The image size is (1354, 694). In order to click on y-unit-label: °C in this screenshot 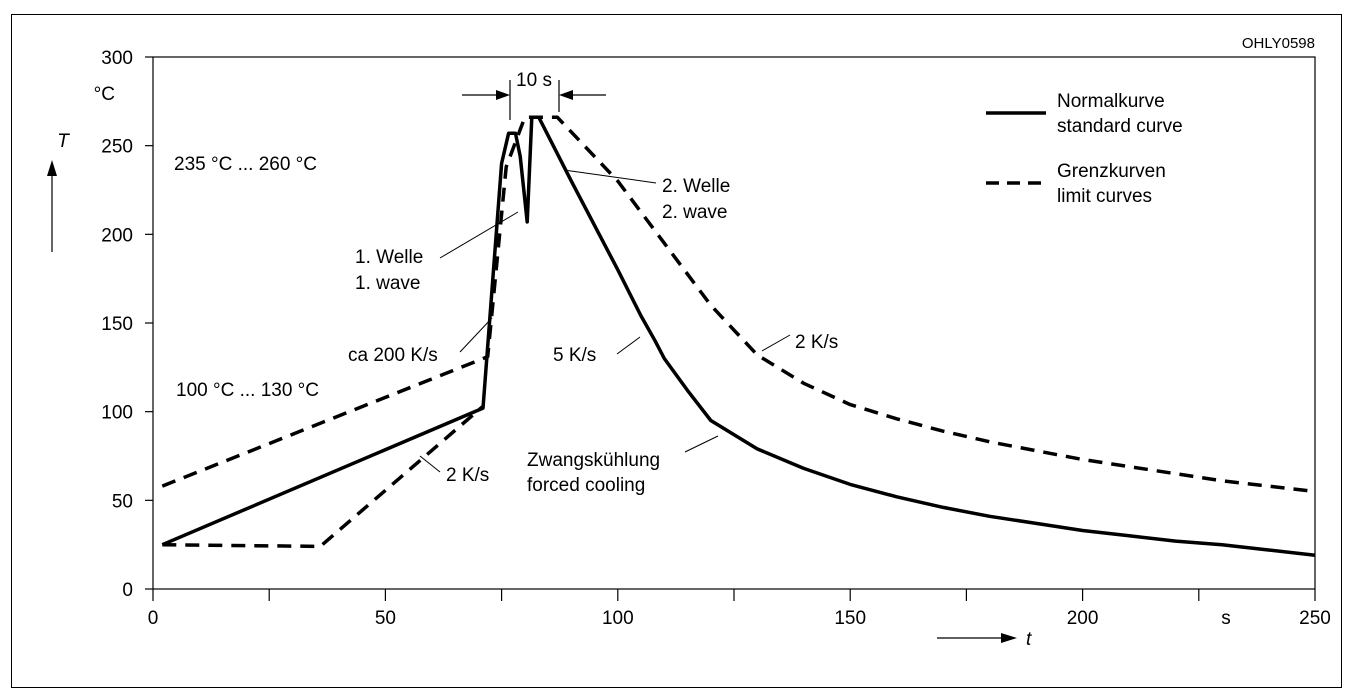, I will do `click(104, 94)`.